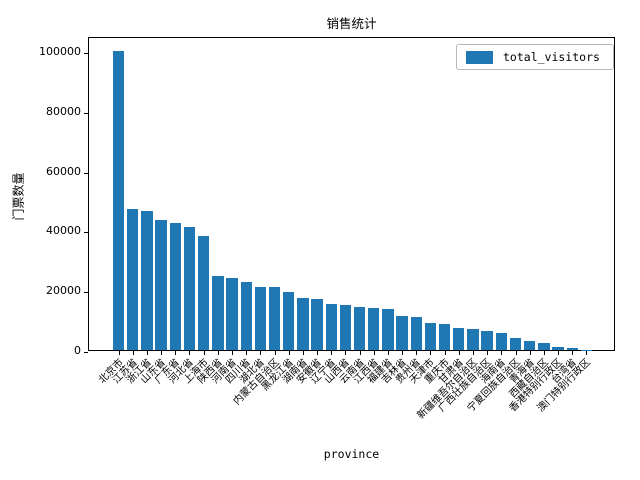 The width and height of the screenshot is (640, 480). What do you see at coordinates (63, 291) in the screenshot?
I see `y-tick-label: 20000` at bounding box center [63, 291].